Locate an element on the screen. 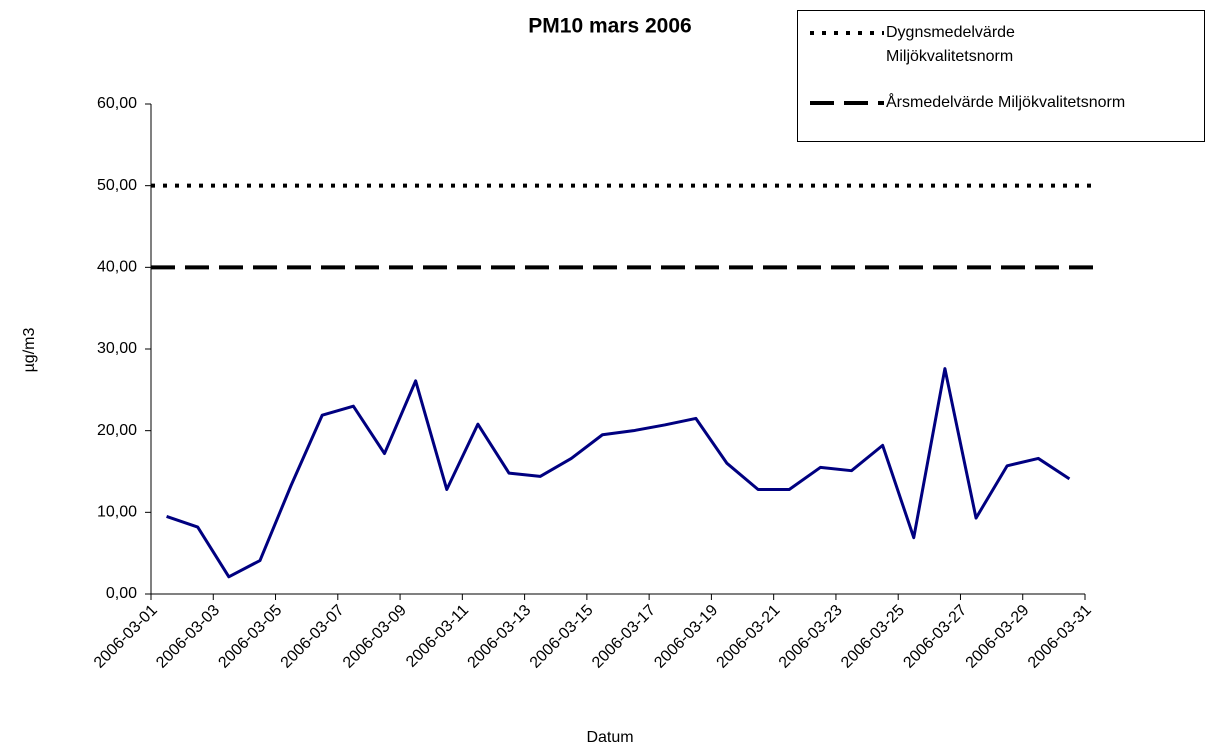 Image resolution: width=1218 pixels, height=749 pixels. x-tick-label: 2006-03-01 is located at coordinates (126, 637).